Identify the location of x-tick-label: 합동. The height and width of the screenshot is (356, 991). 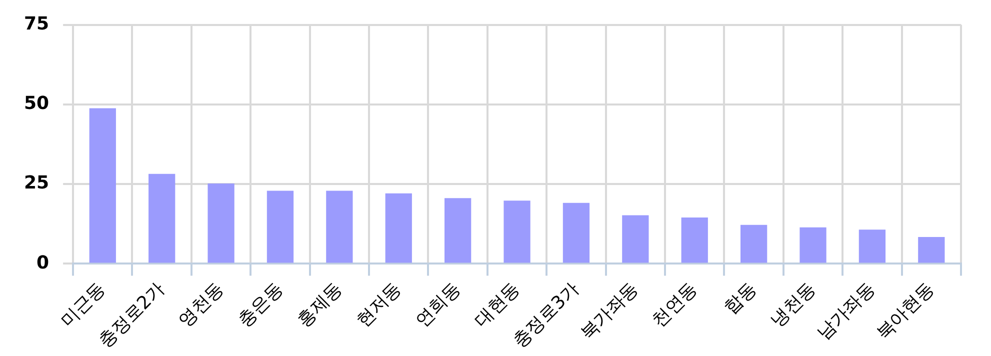
(740, 298).